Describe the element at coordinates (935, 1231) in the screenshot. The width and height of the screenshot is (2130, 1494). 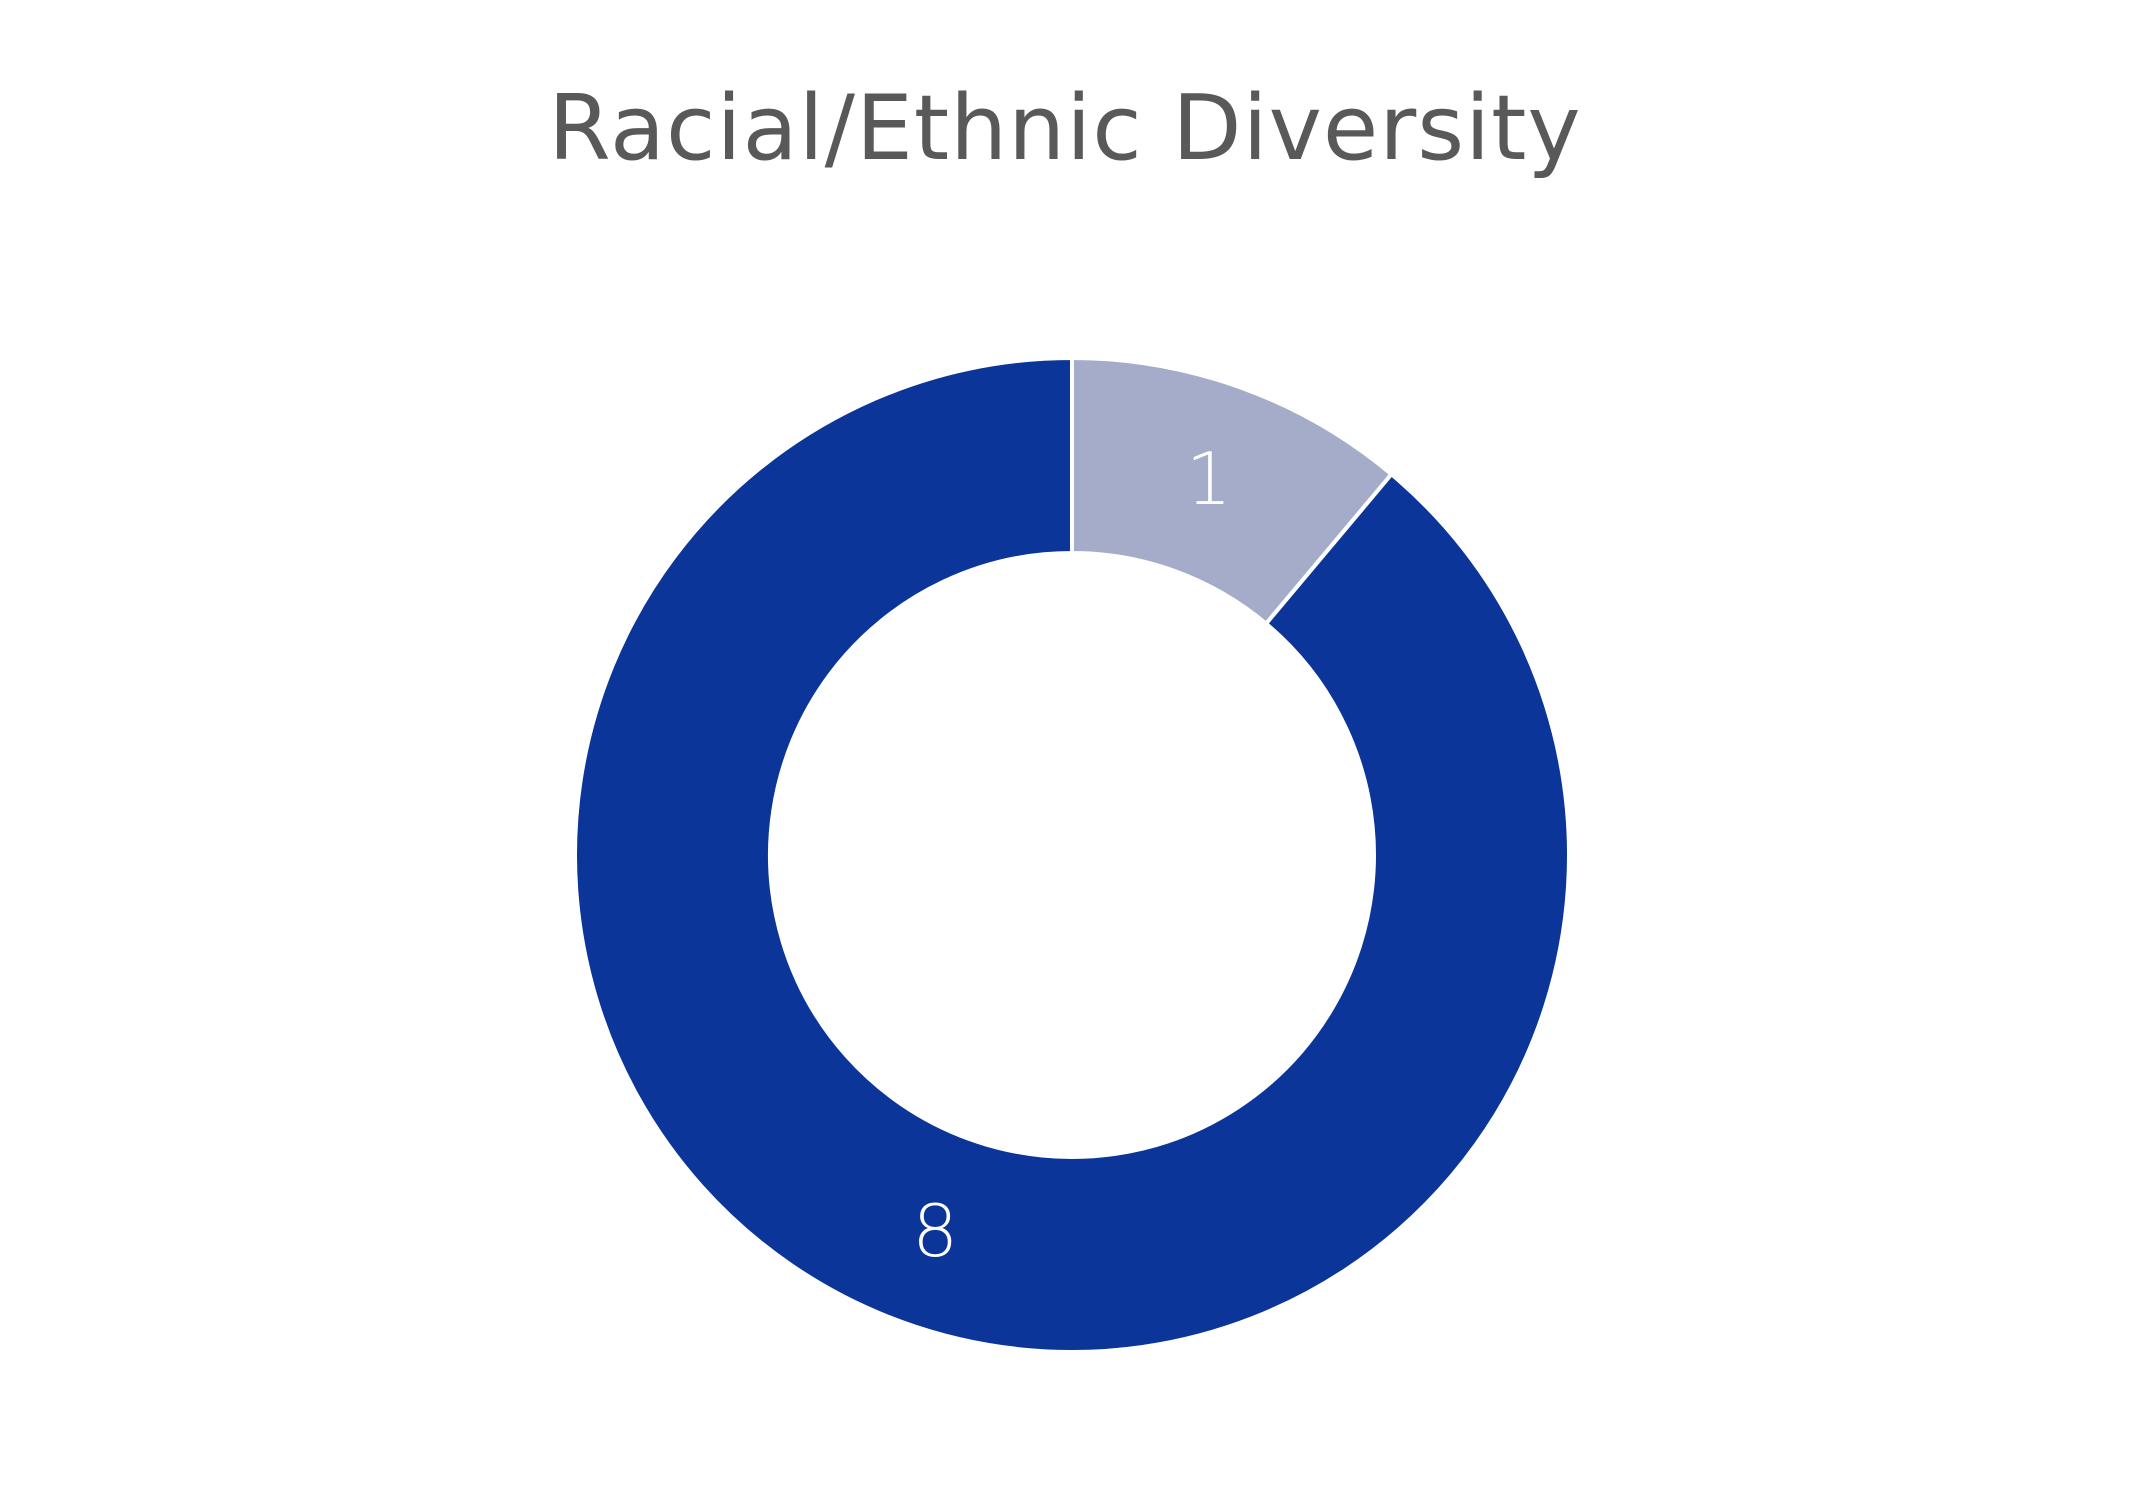
I see `slice-data-label: 8` at that location.